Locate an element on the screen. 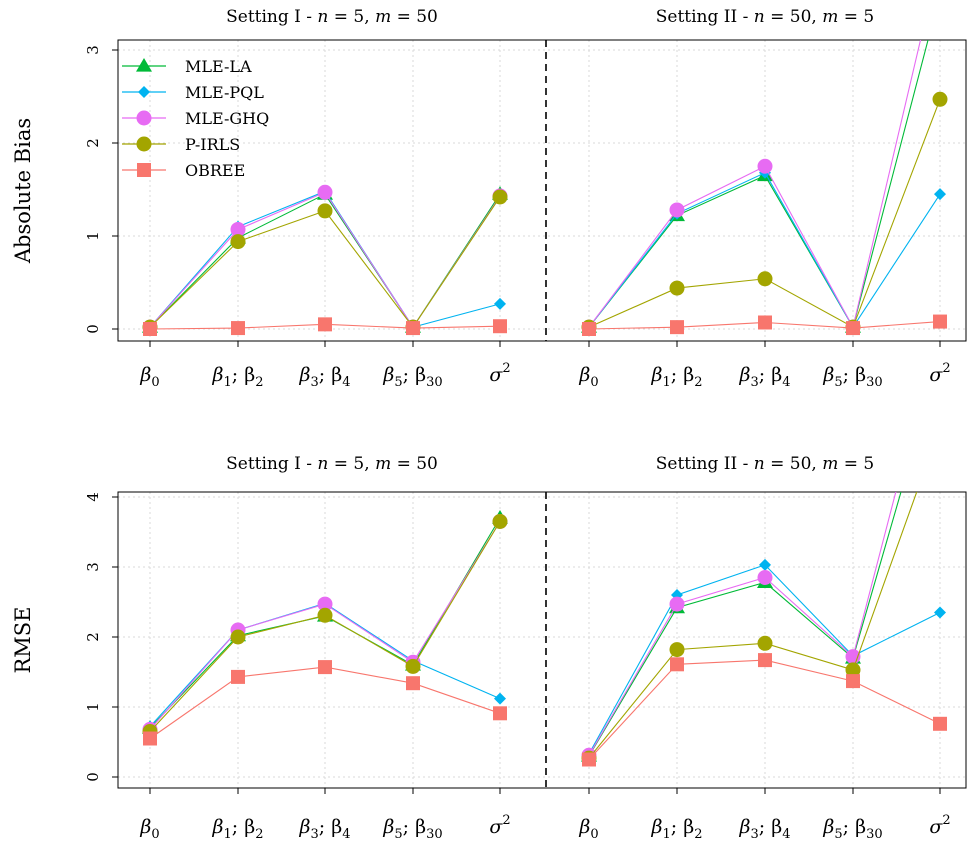 The image size is (967, 850). legend-label: MLE-LA is located at coordinates (218, 66).